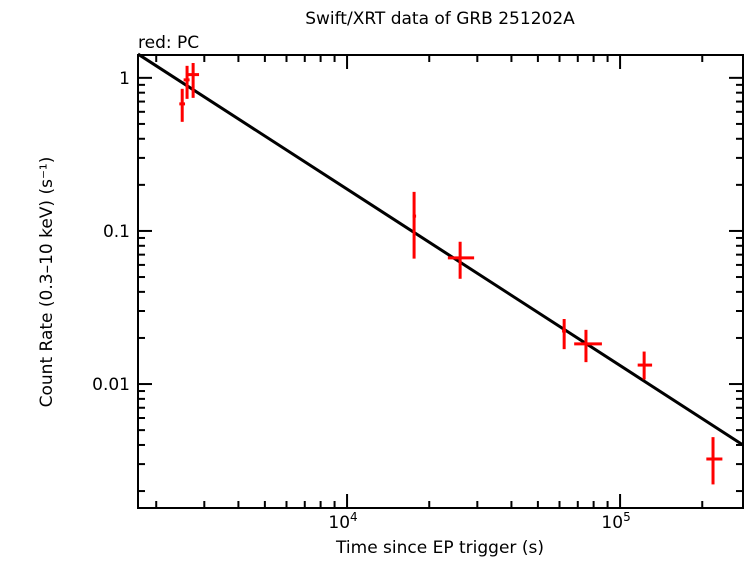 The height and width of the screenshot is (562, 746). Describe the element at coordinates (47, 282) in the screenshot. I see `y-axis-label: Count Rate (0.3–10 keV) (s⁻¹)` at that location.